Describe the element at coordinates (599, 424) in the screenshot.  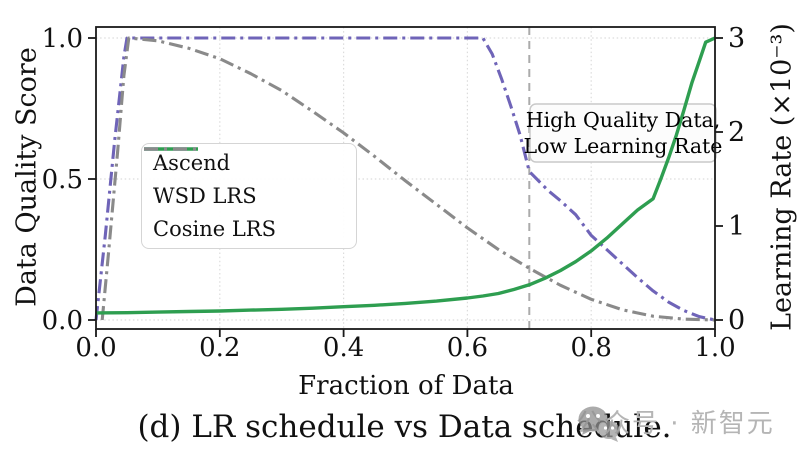
I see `wechat-icon` at that location.